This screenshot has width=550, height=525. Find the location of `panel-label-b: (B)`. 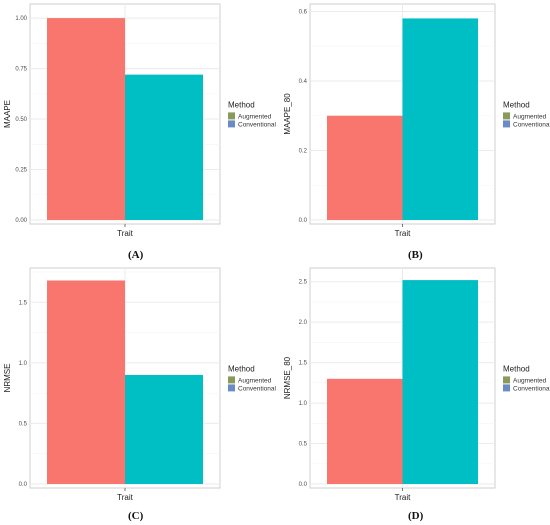

panel-label-b: (B) is located at coordinates (415, 255).